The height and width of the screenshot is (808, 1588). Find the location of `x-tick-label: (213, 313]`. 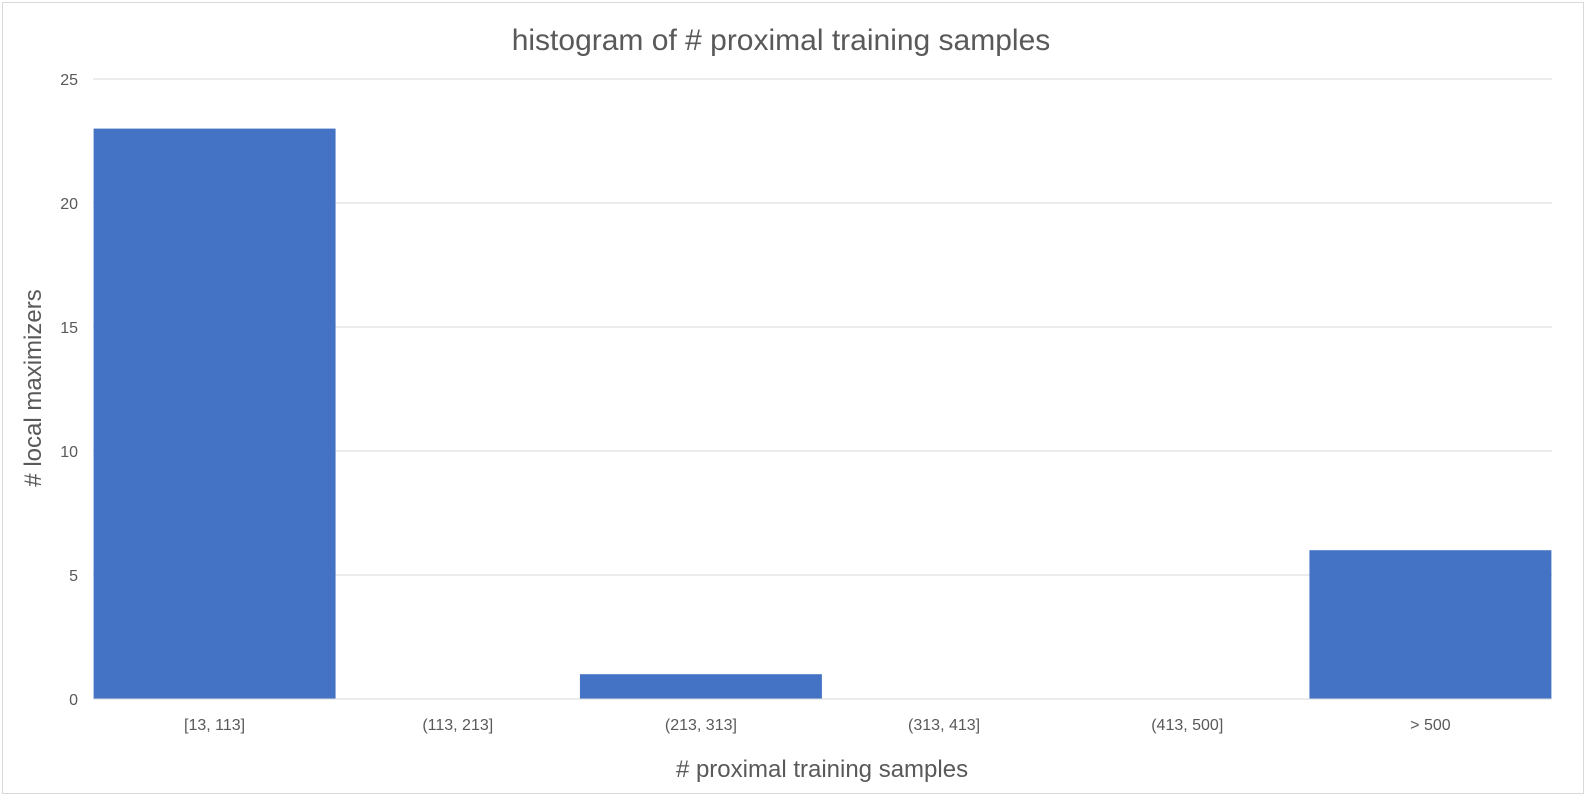

x-tick-label: (213, 313] is located at coordinates (701, 725).